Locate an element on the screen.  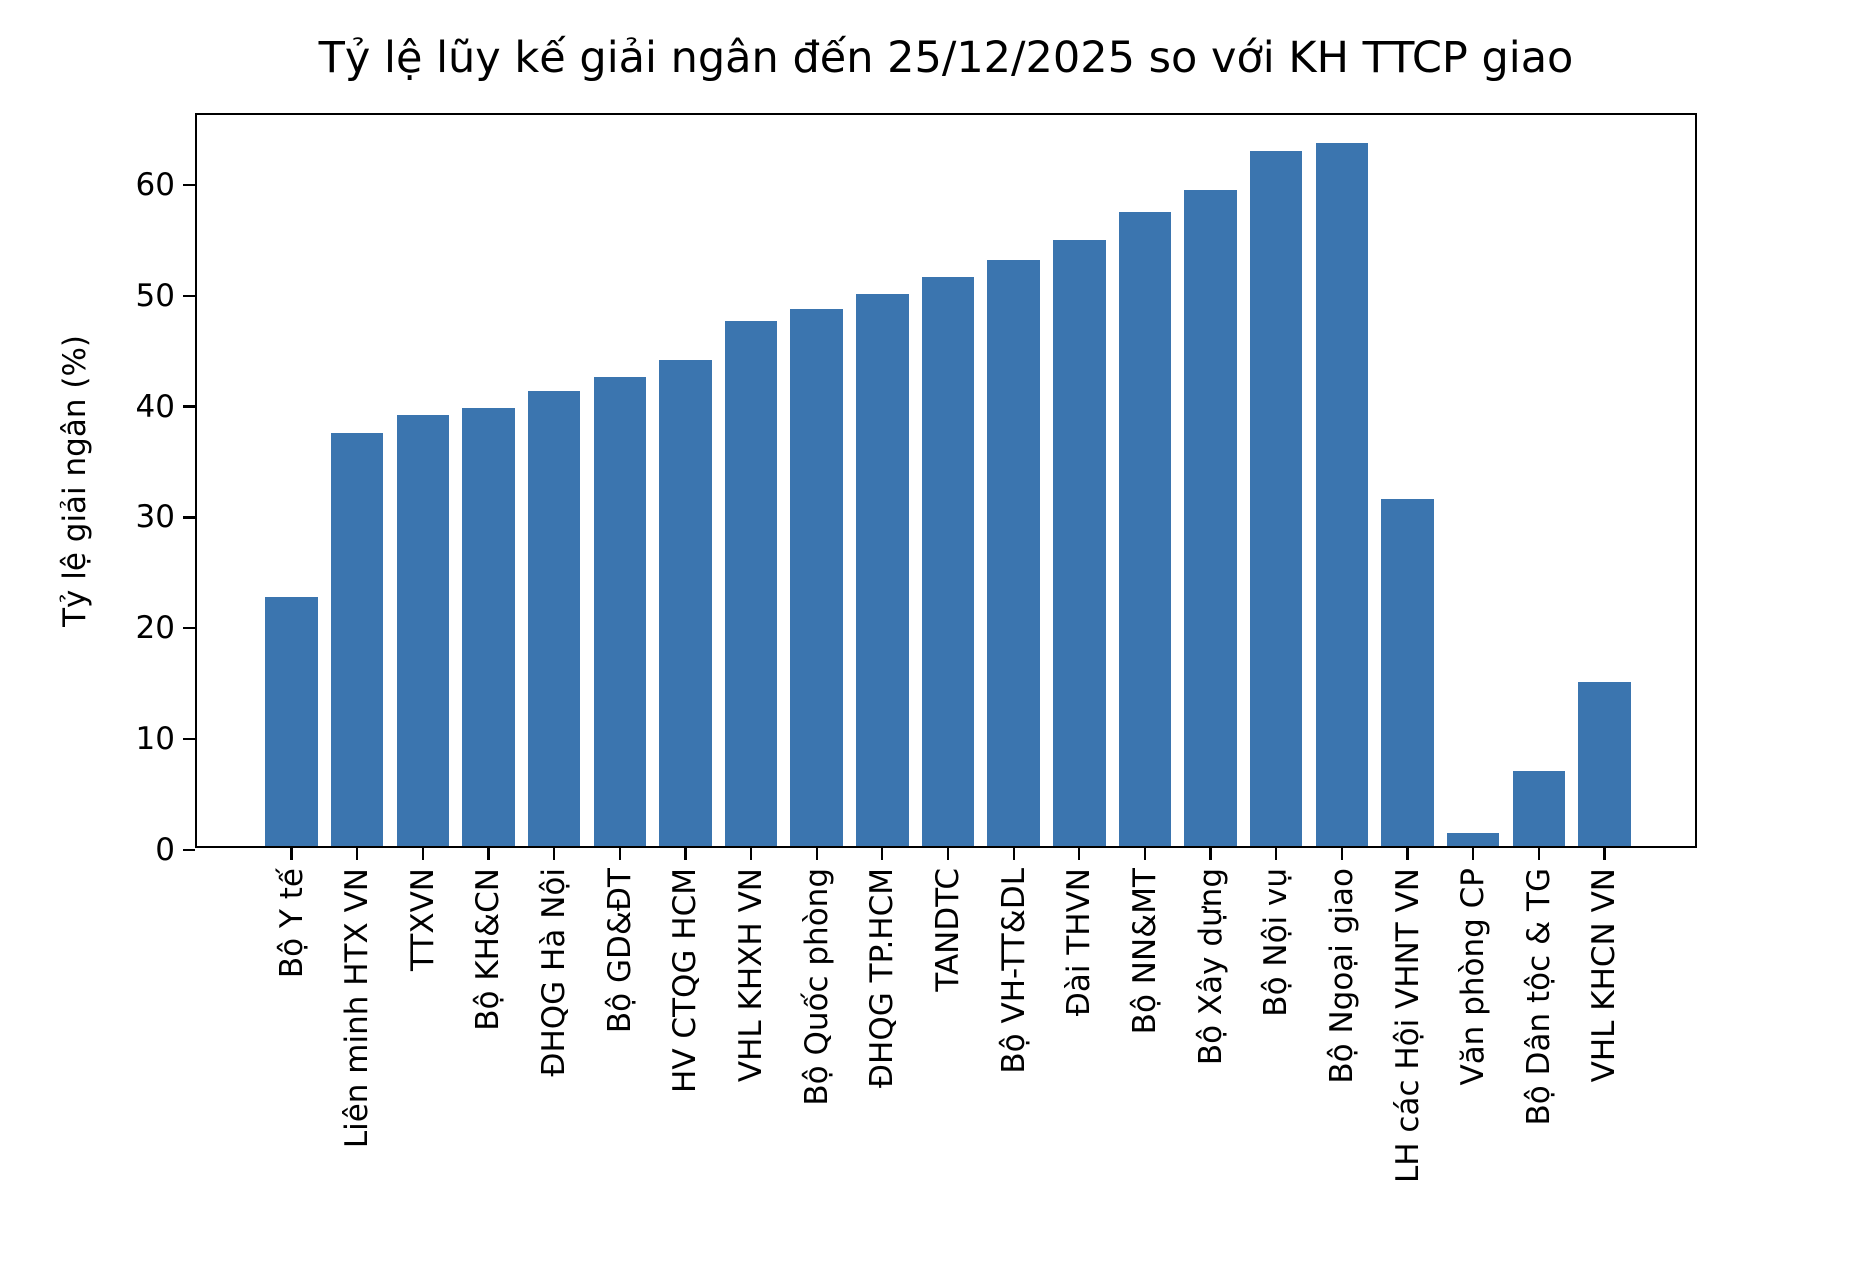
x-tick-label: Bộ Ngoại giao is located at coordinates (1342, 976).